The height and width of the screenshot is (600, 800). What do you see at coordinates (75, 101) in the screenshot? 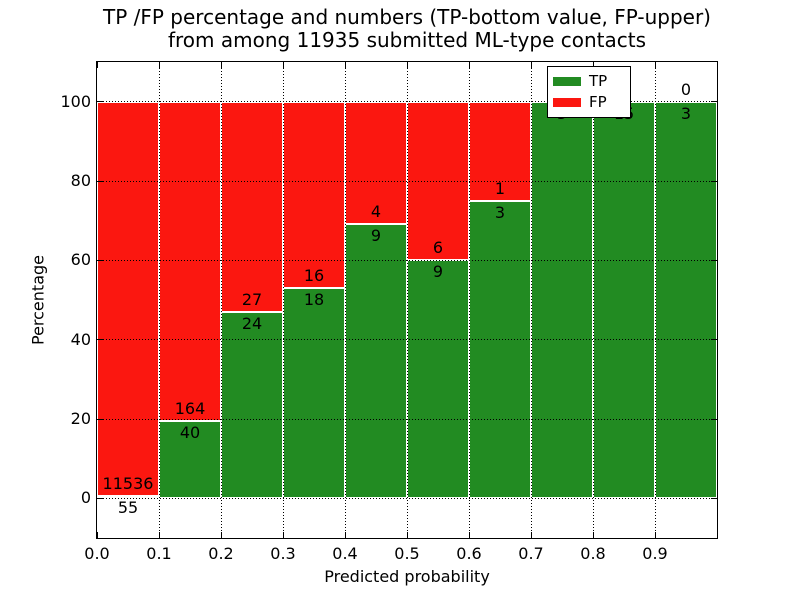
I see `y-tick-label: 100` at bounding box center [75, 101].